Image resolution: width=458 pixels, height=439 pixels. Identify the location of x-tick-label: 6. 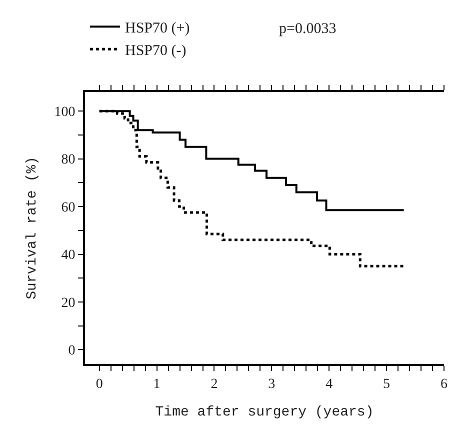
(444, 384).